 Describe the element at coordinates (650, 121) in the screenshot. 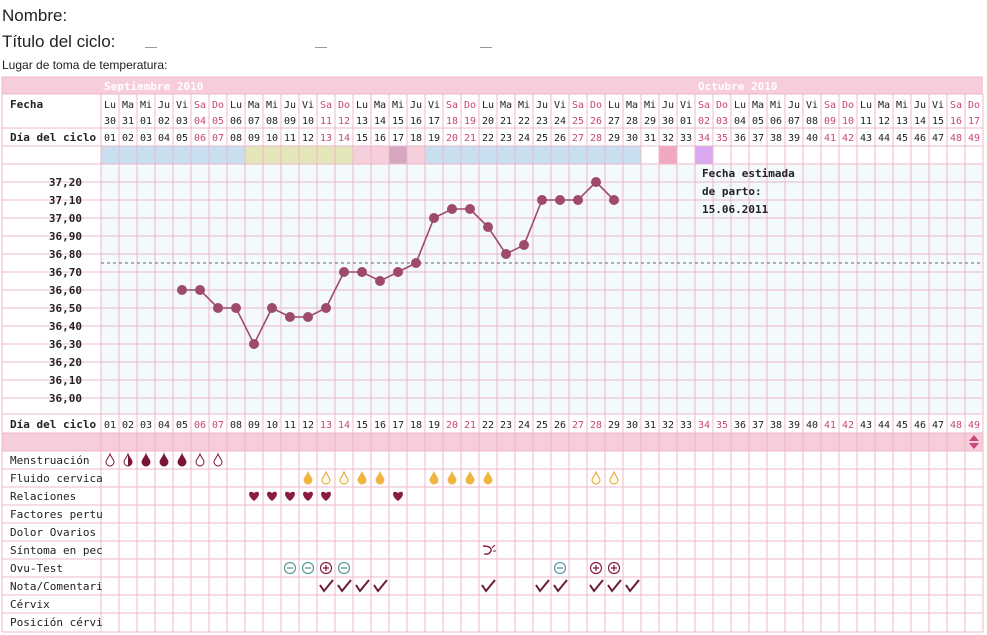

I see `date-label: 29` at that location.